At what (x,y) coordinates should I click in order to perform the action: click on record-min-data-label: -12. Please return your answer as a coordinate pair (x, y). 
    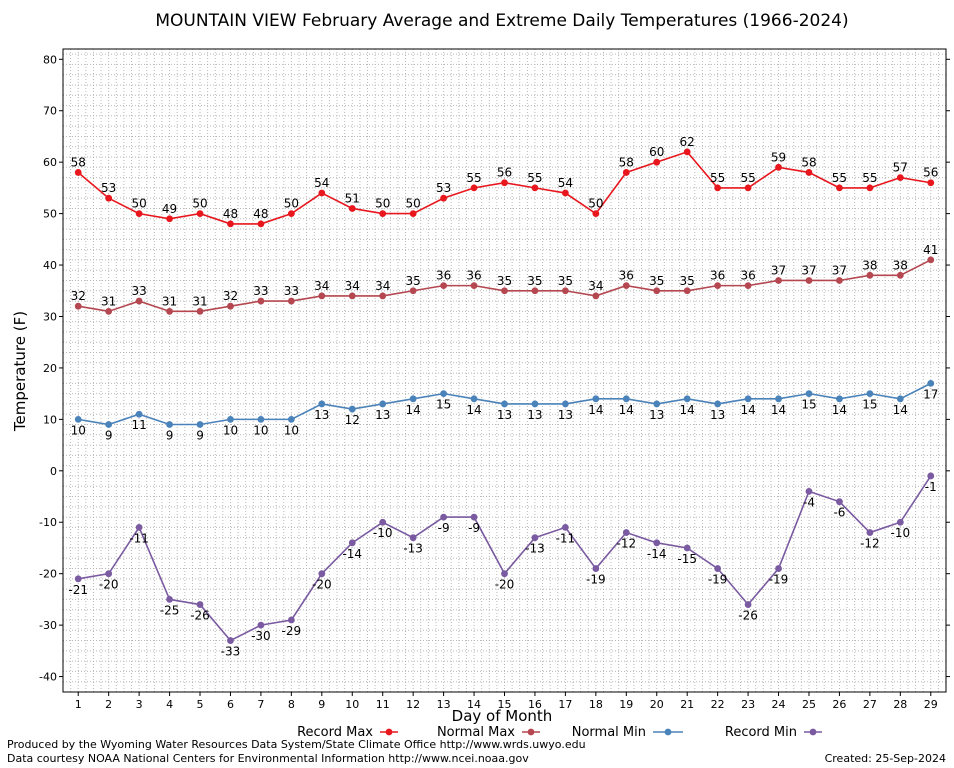
    Looking at the image, I should click on (626, 544).